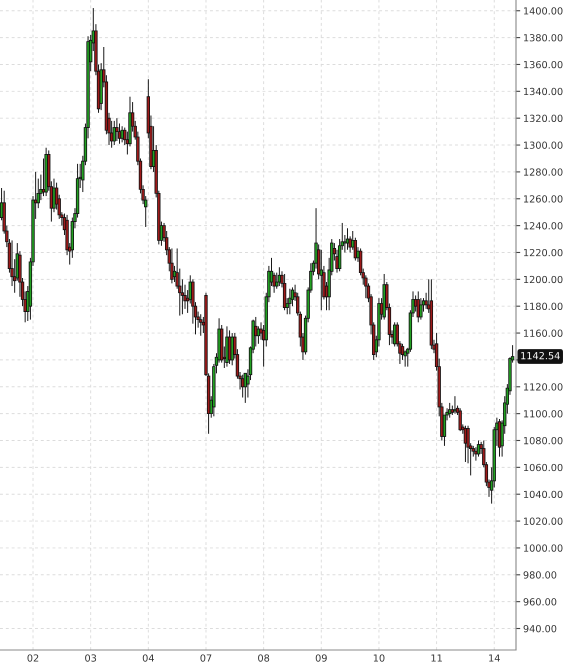  What do you see at coordinates (148, 658) in the screenshot?
I see `x-tick-label: 04` at bounding box center [148, 658].